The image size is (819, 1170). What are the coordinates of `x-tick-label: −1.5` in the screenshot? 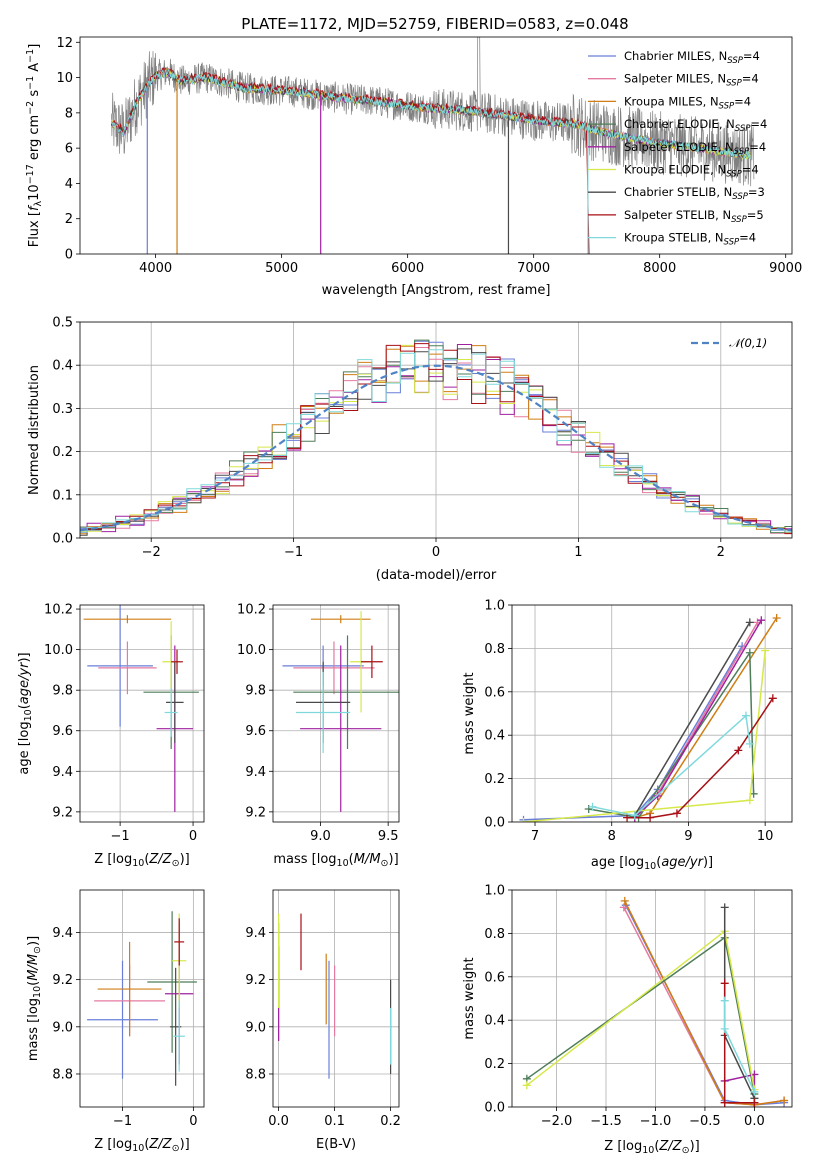 It's located at (606, 1121).